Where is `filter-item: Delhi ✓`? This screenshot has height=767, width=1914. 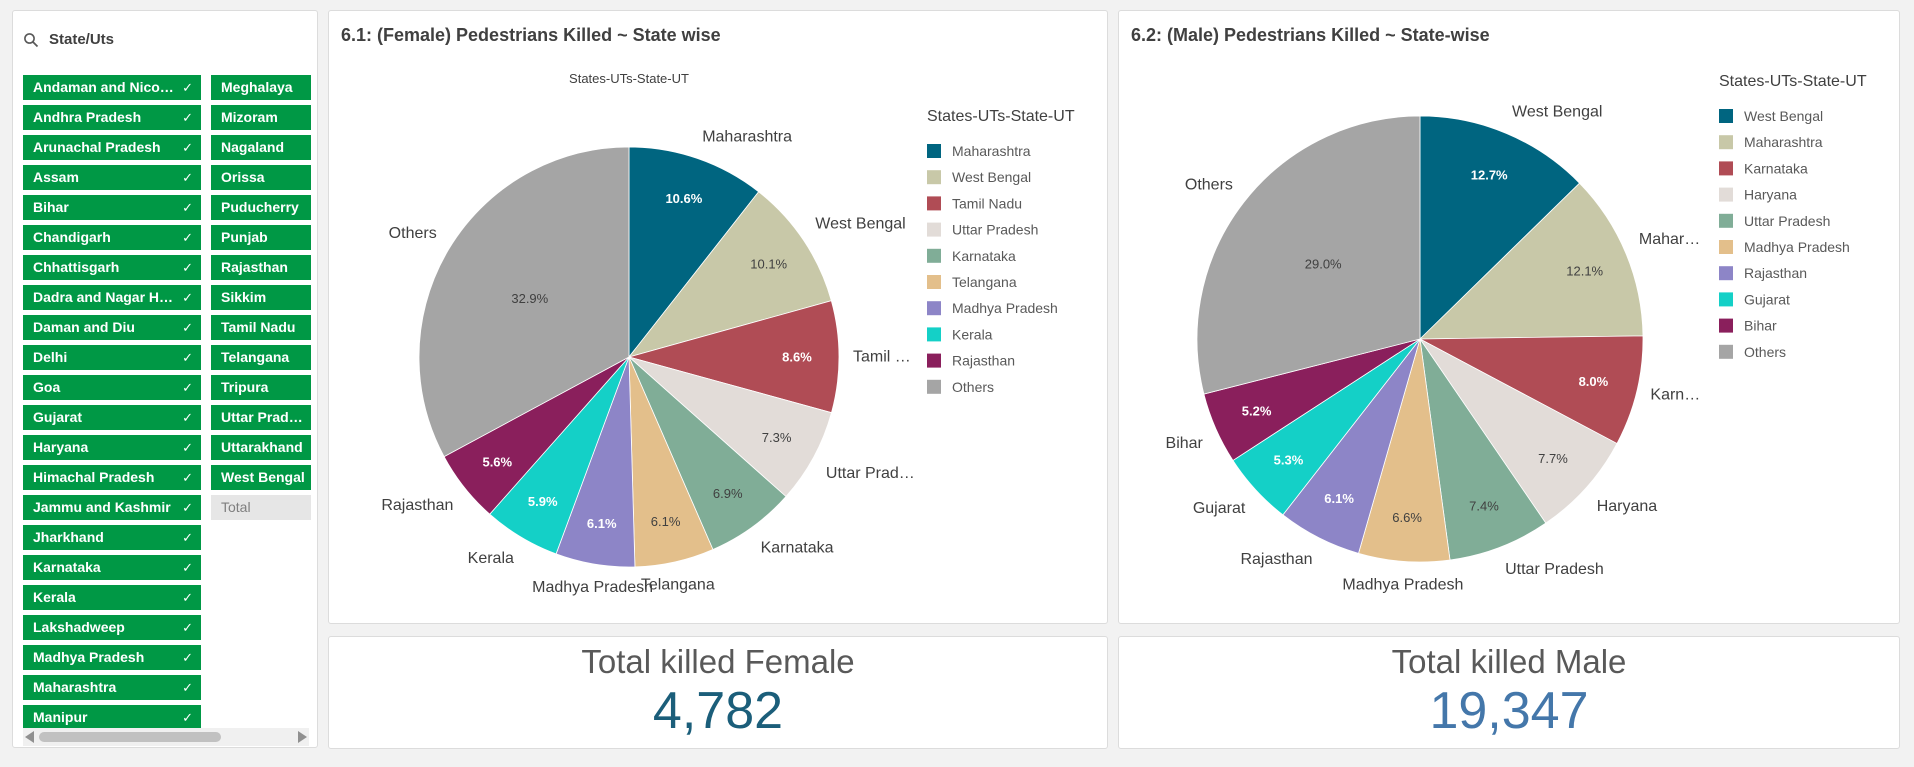
filter-item: Delhi ✓ is located at coordinates (112, 357).